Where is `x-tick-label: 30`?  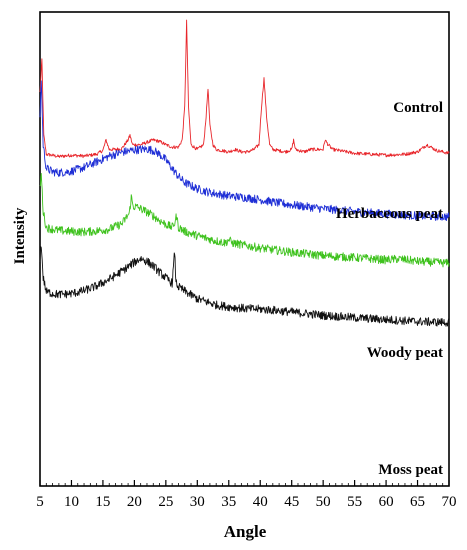
x-tick-label: 30 is located at coordinates (197, 502).